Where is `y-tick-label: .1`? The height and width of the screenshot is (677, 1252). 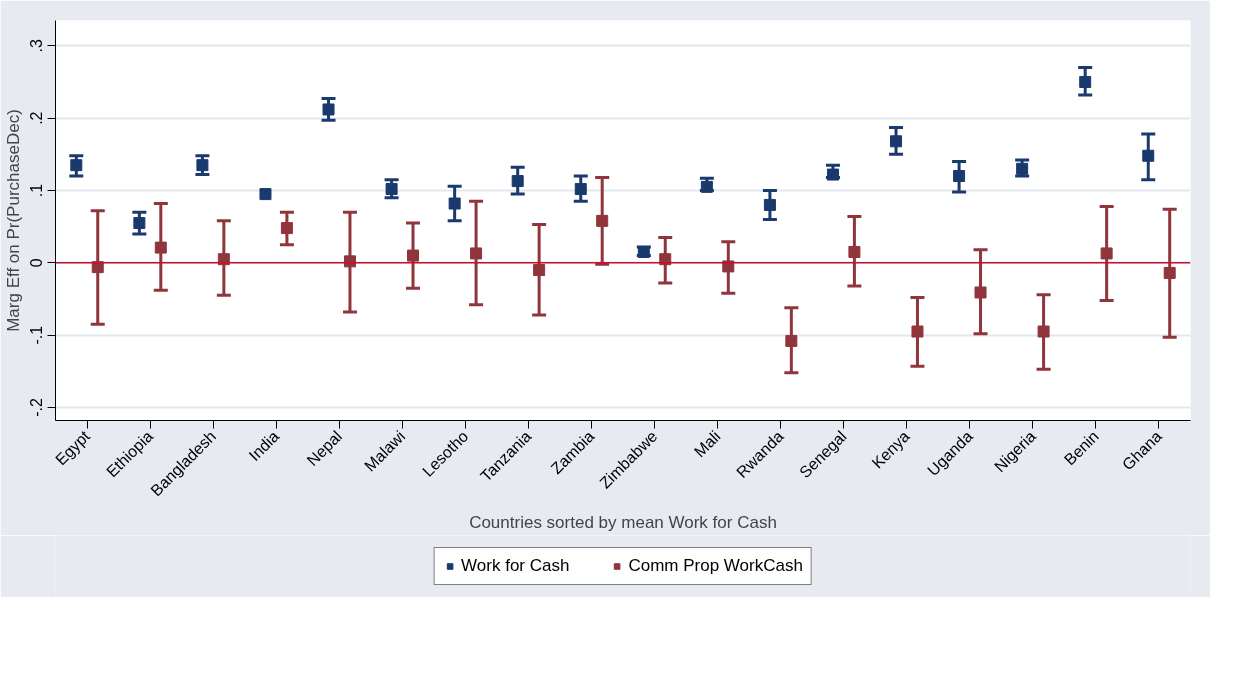
y-tick-label: .1 is located at coordinates (37, 190).